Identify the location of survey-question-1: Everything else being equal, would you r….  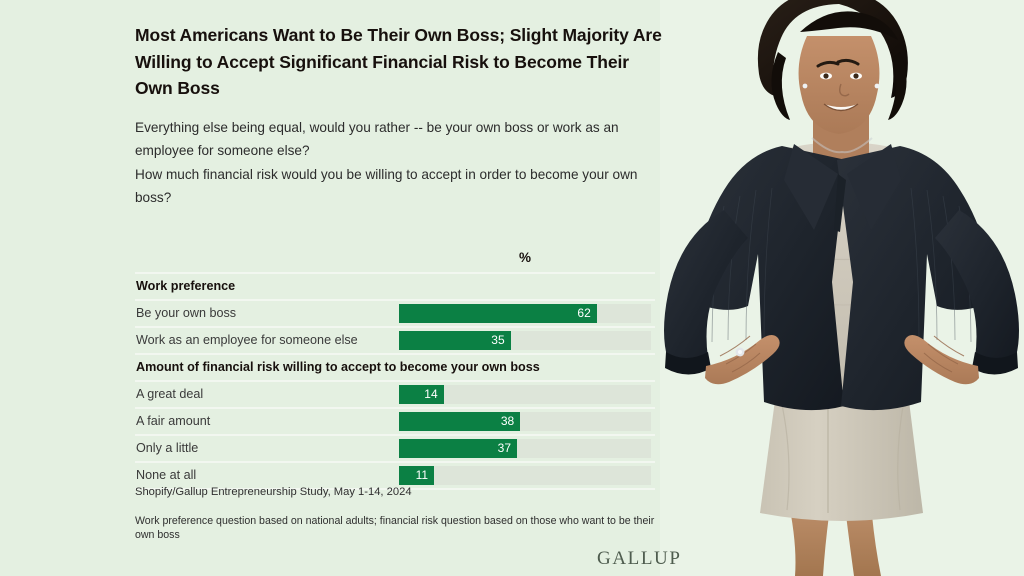
(377, 139).